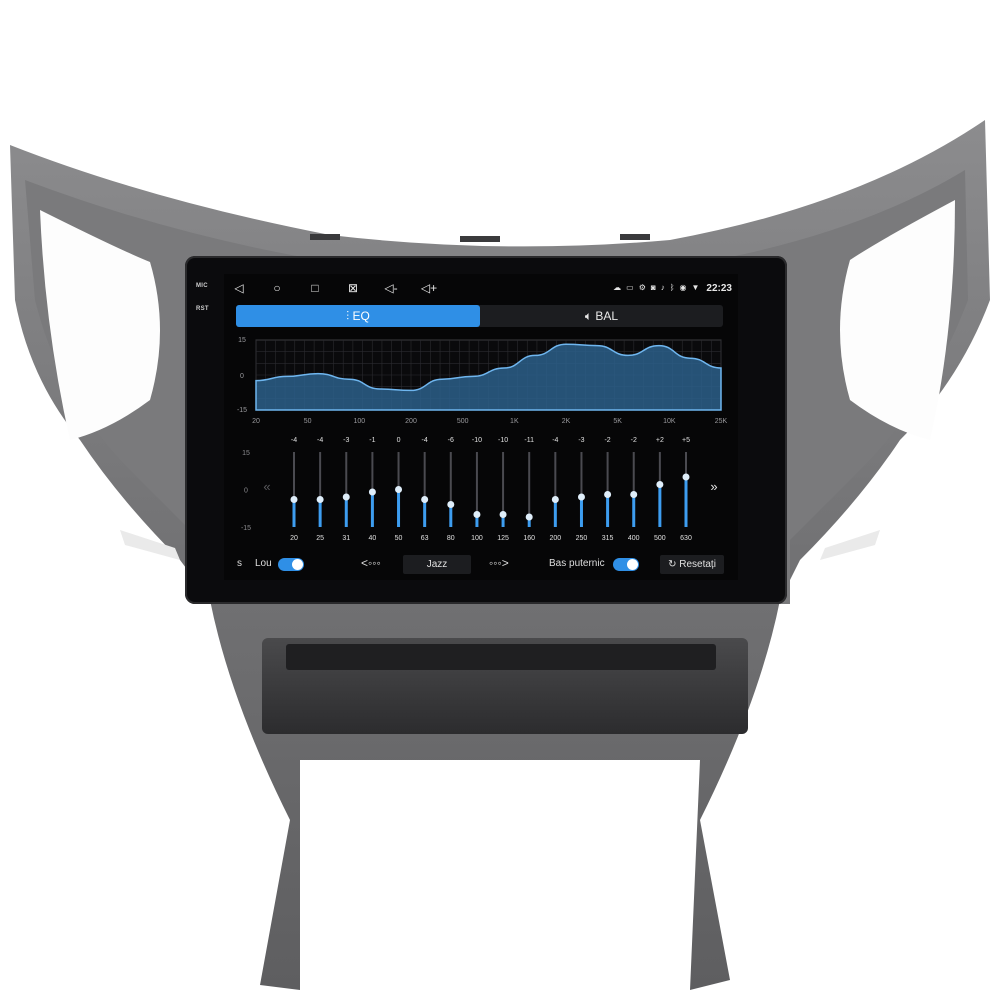 Image resolution: width=1000 pixels, height=1000 pixels. Describe the element at coordinates (503, 538) in the screenshot. I see `band-freq-label: 125` at that location.